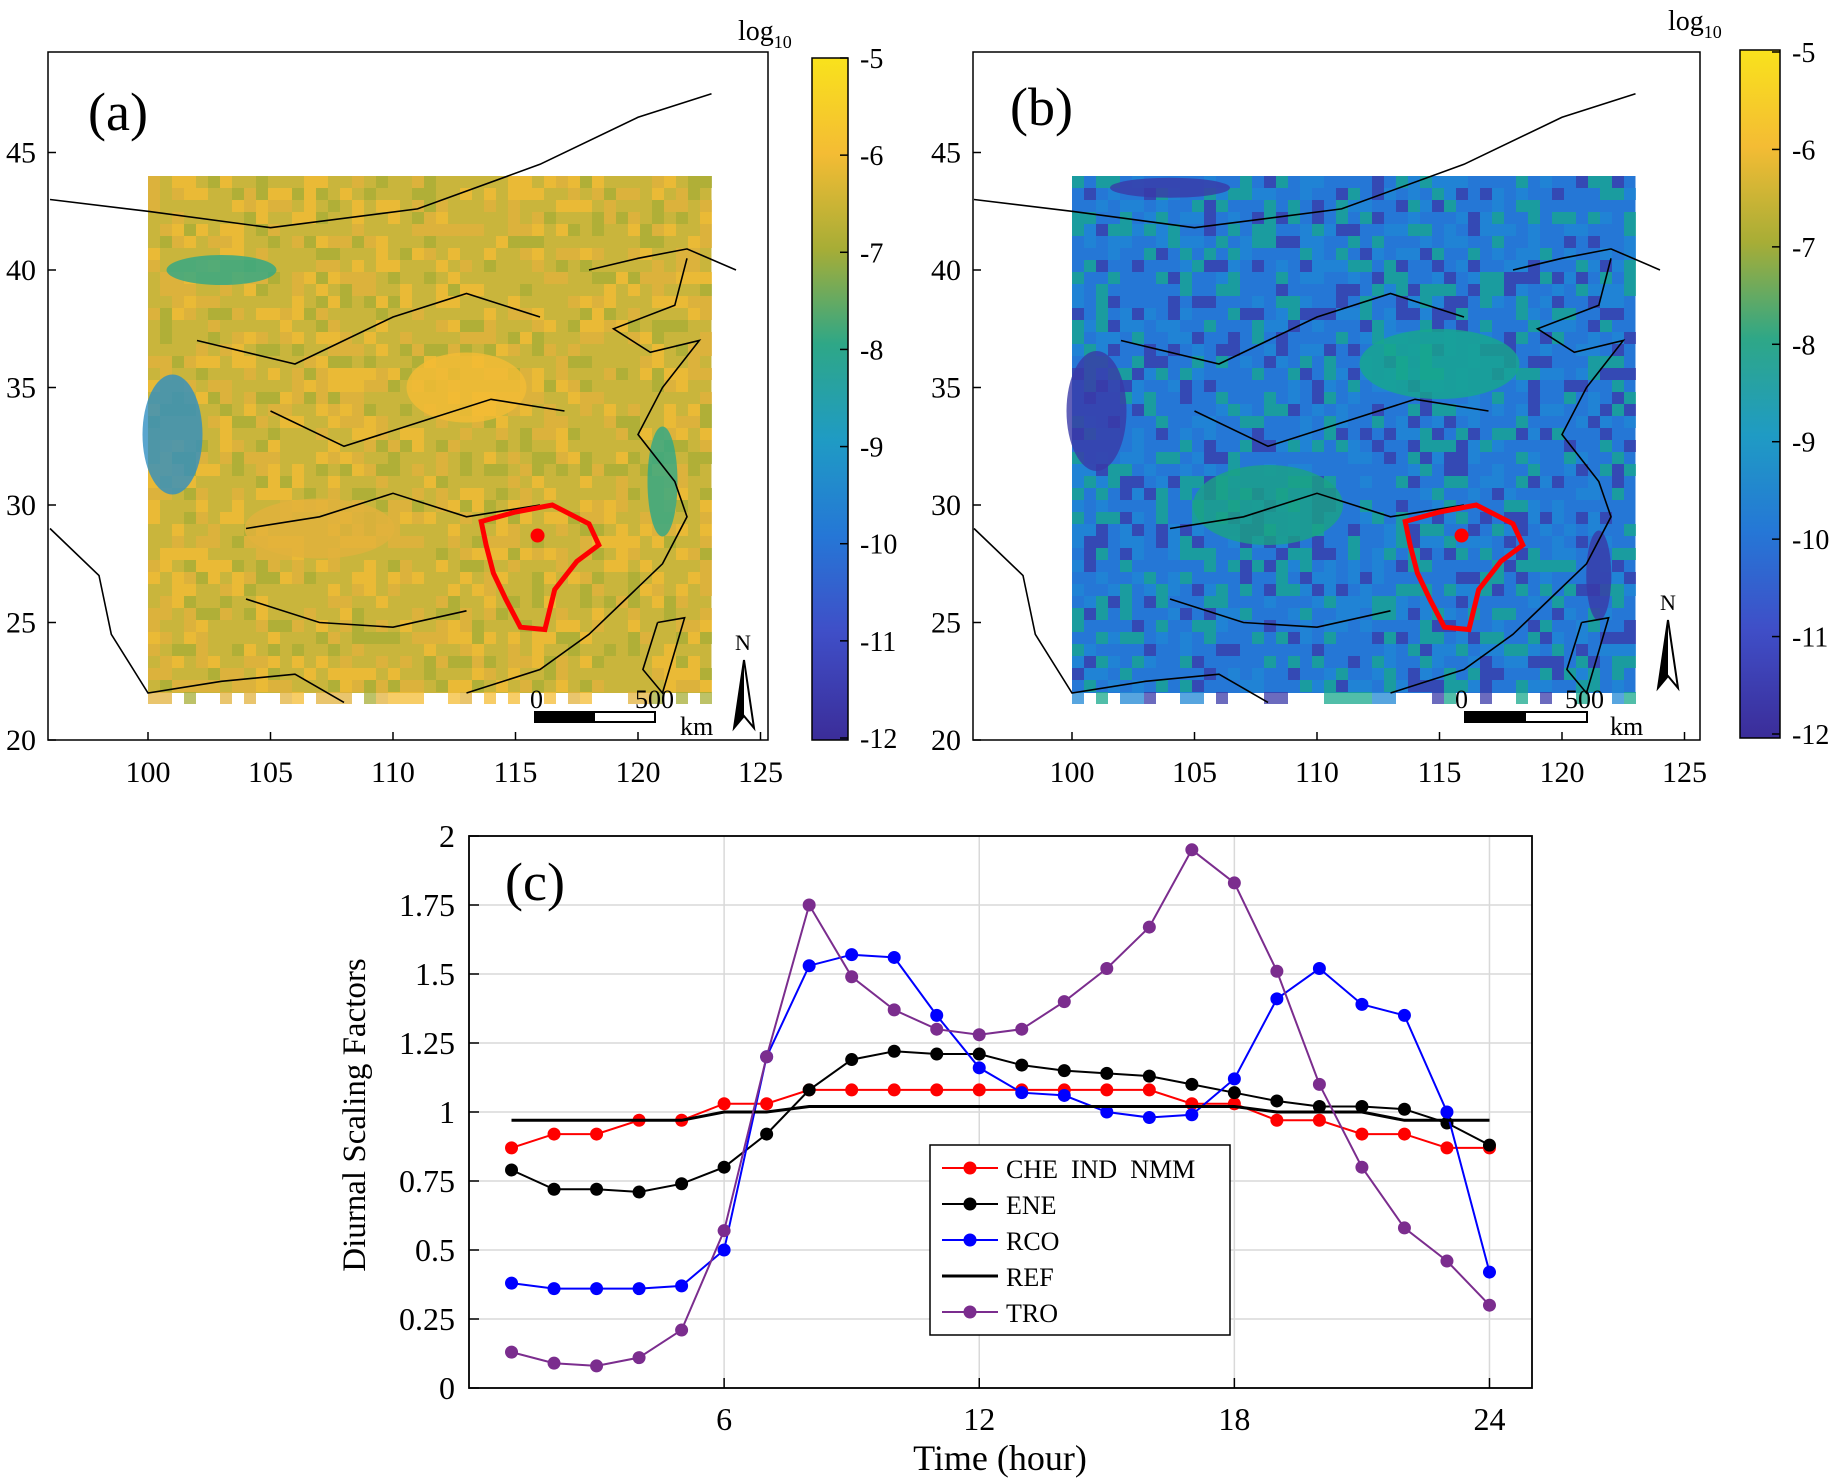 This screenshot has height=1482, width=1840. I want to click on colorbar-tick-label: -8, so click(1803, 345).